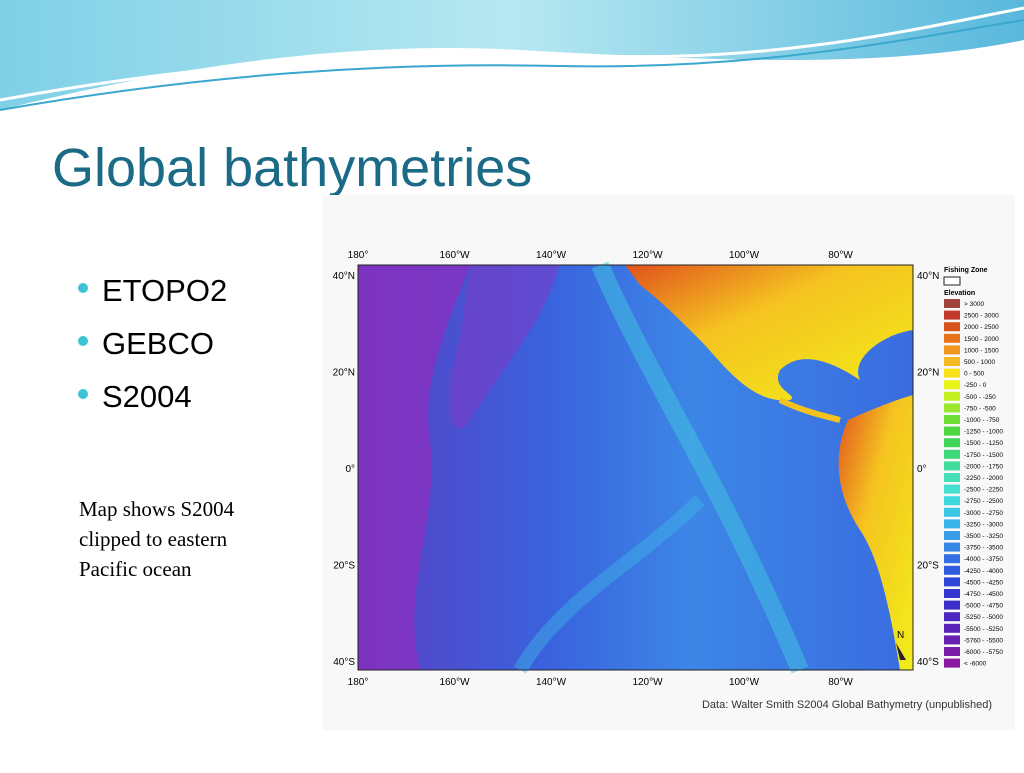  Describe the element at coordinates (983, 582) in the screenshot. I see `legend-label: -4500 - -4250` at that location.